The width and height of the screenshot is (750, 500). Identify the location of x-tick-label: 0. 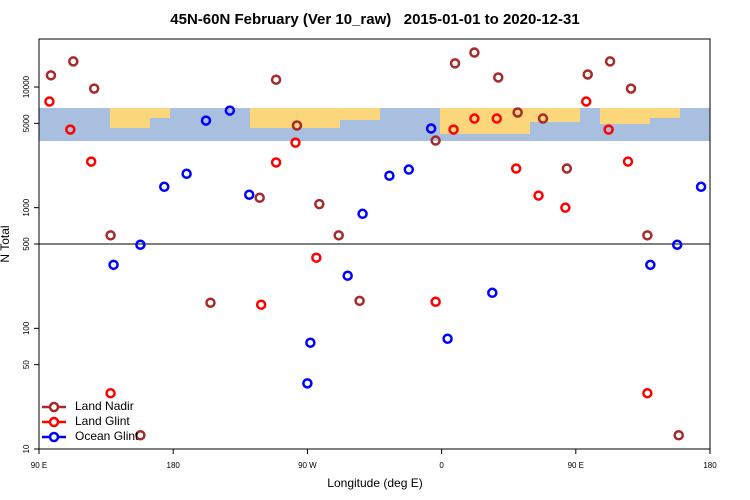
(441, 465).